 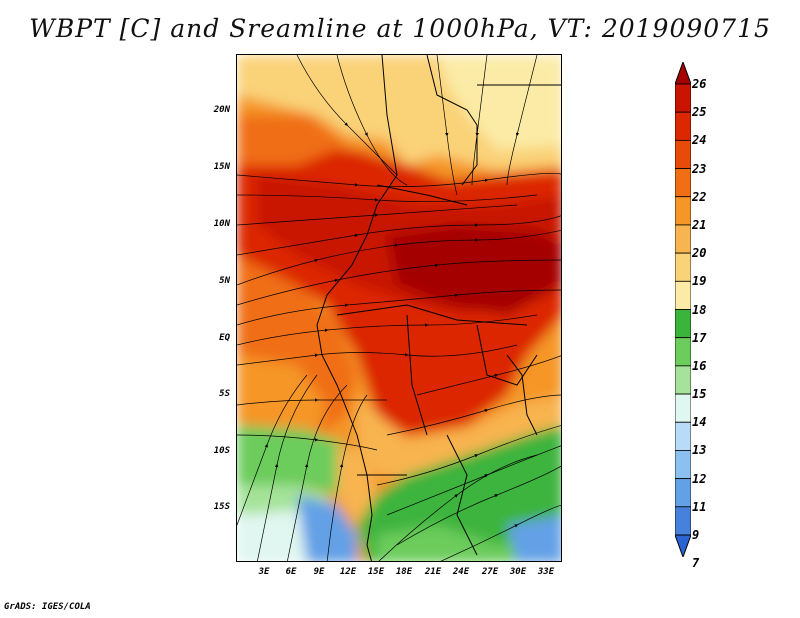 What do you see at coordinates (348, 572) in the screenshot?
I see `lon-label-12e: 12E` at bounding box center [348, 572].